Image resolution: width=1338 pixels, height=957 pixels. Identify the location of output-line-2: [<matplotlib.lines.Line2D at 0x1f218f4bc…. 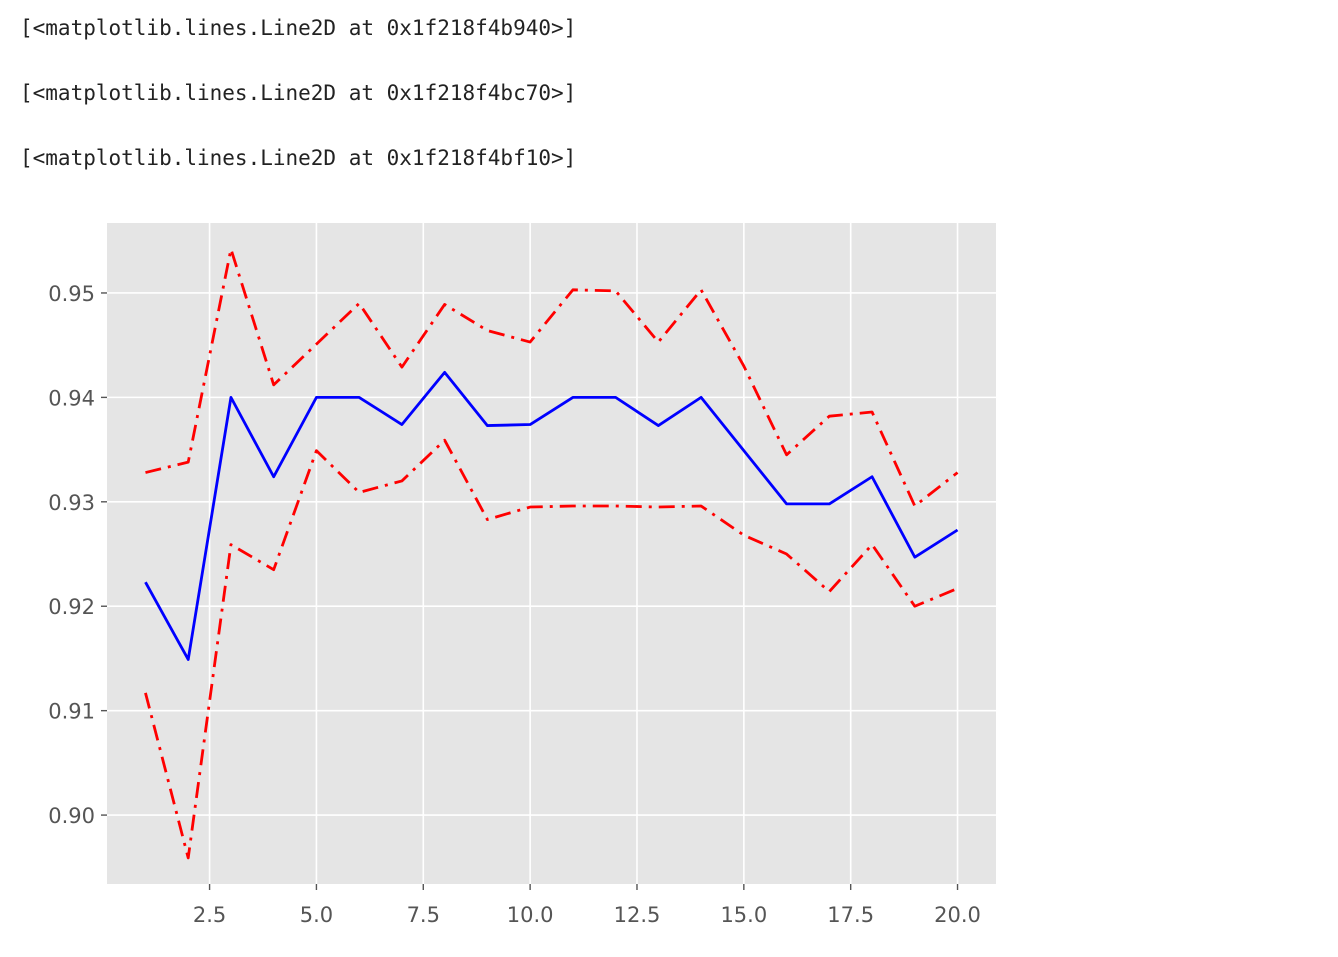
(298, 93).